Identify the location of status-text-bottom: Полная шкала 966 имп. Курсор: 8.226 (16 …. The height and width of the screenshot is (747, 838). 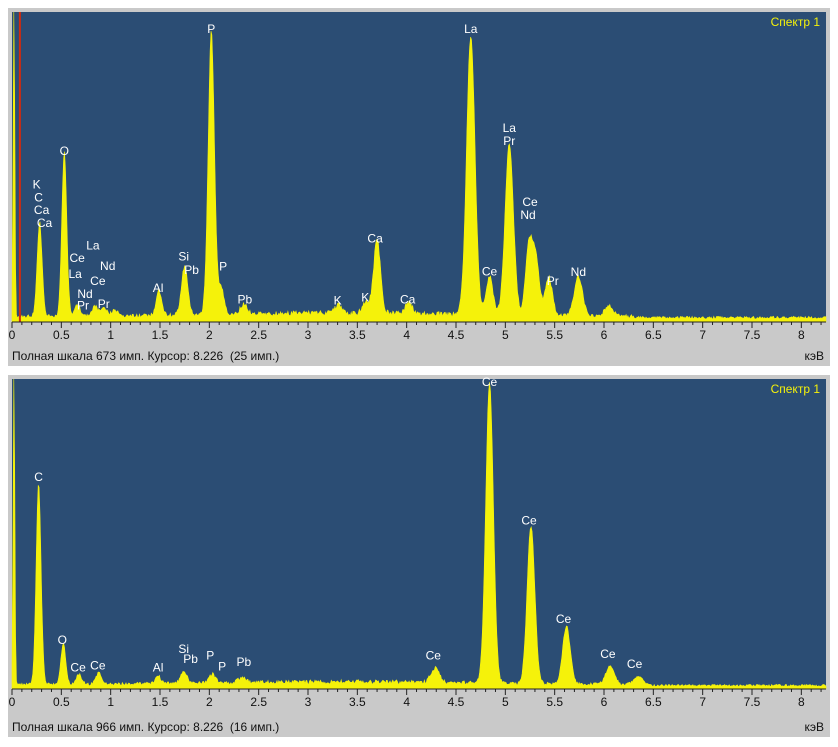
(146, 727).